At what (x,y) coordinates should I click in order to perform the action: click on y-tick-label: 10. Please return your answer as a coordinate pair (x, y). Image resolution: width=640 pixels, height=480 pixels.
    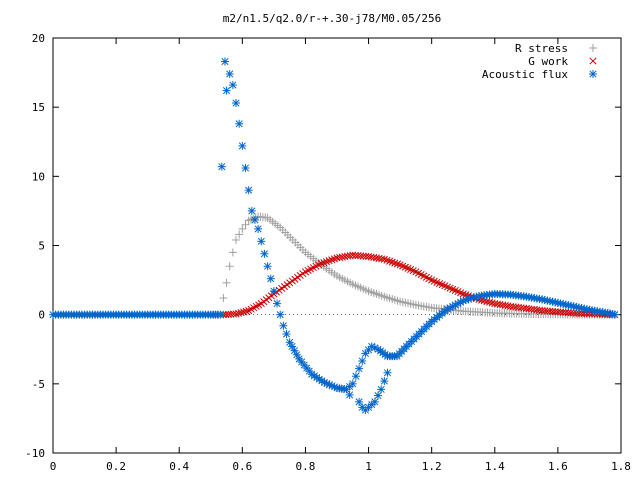
    Looking at the image, I should click on (38, 176).